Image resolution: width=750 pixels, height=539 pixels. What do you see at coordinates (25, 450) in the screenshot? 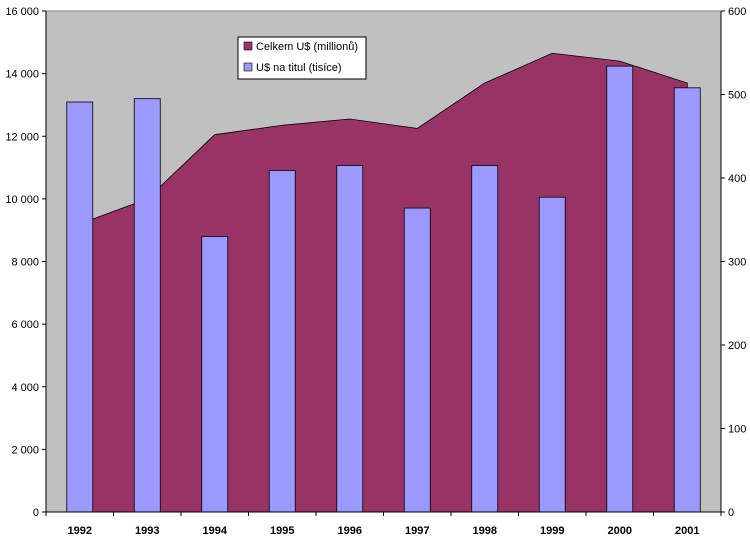
I see `y-left-tick-label: 2 000` at bounding box center [25, 450].